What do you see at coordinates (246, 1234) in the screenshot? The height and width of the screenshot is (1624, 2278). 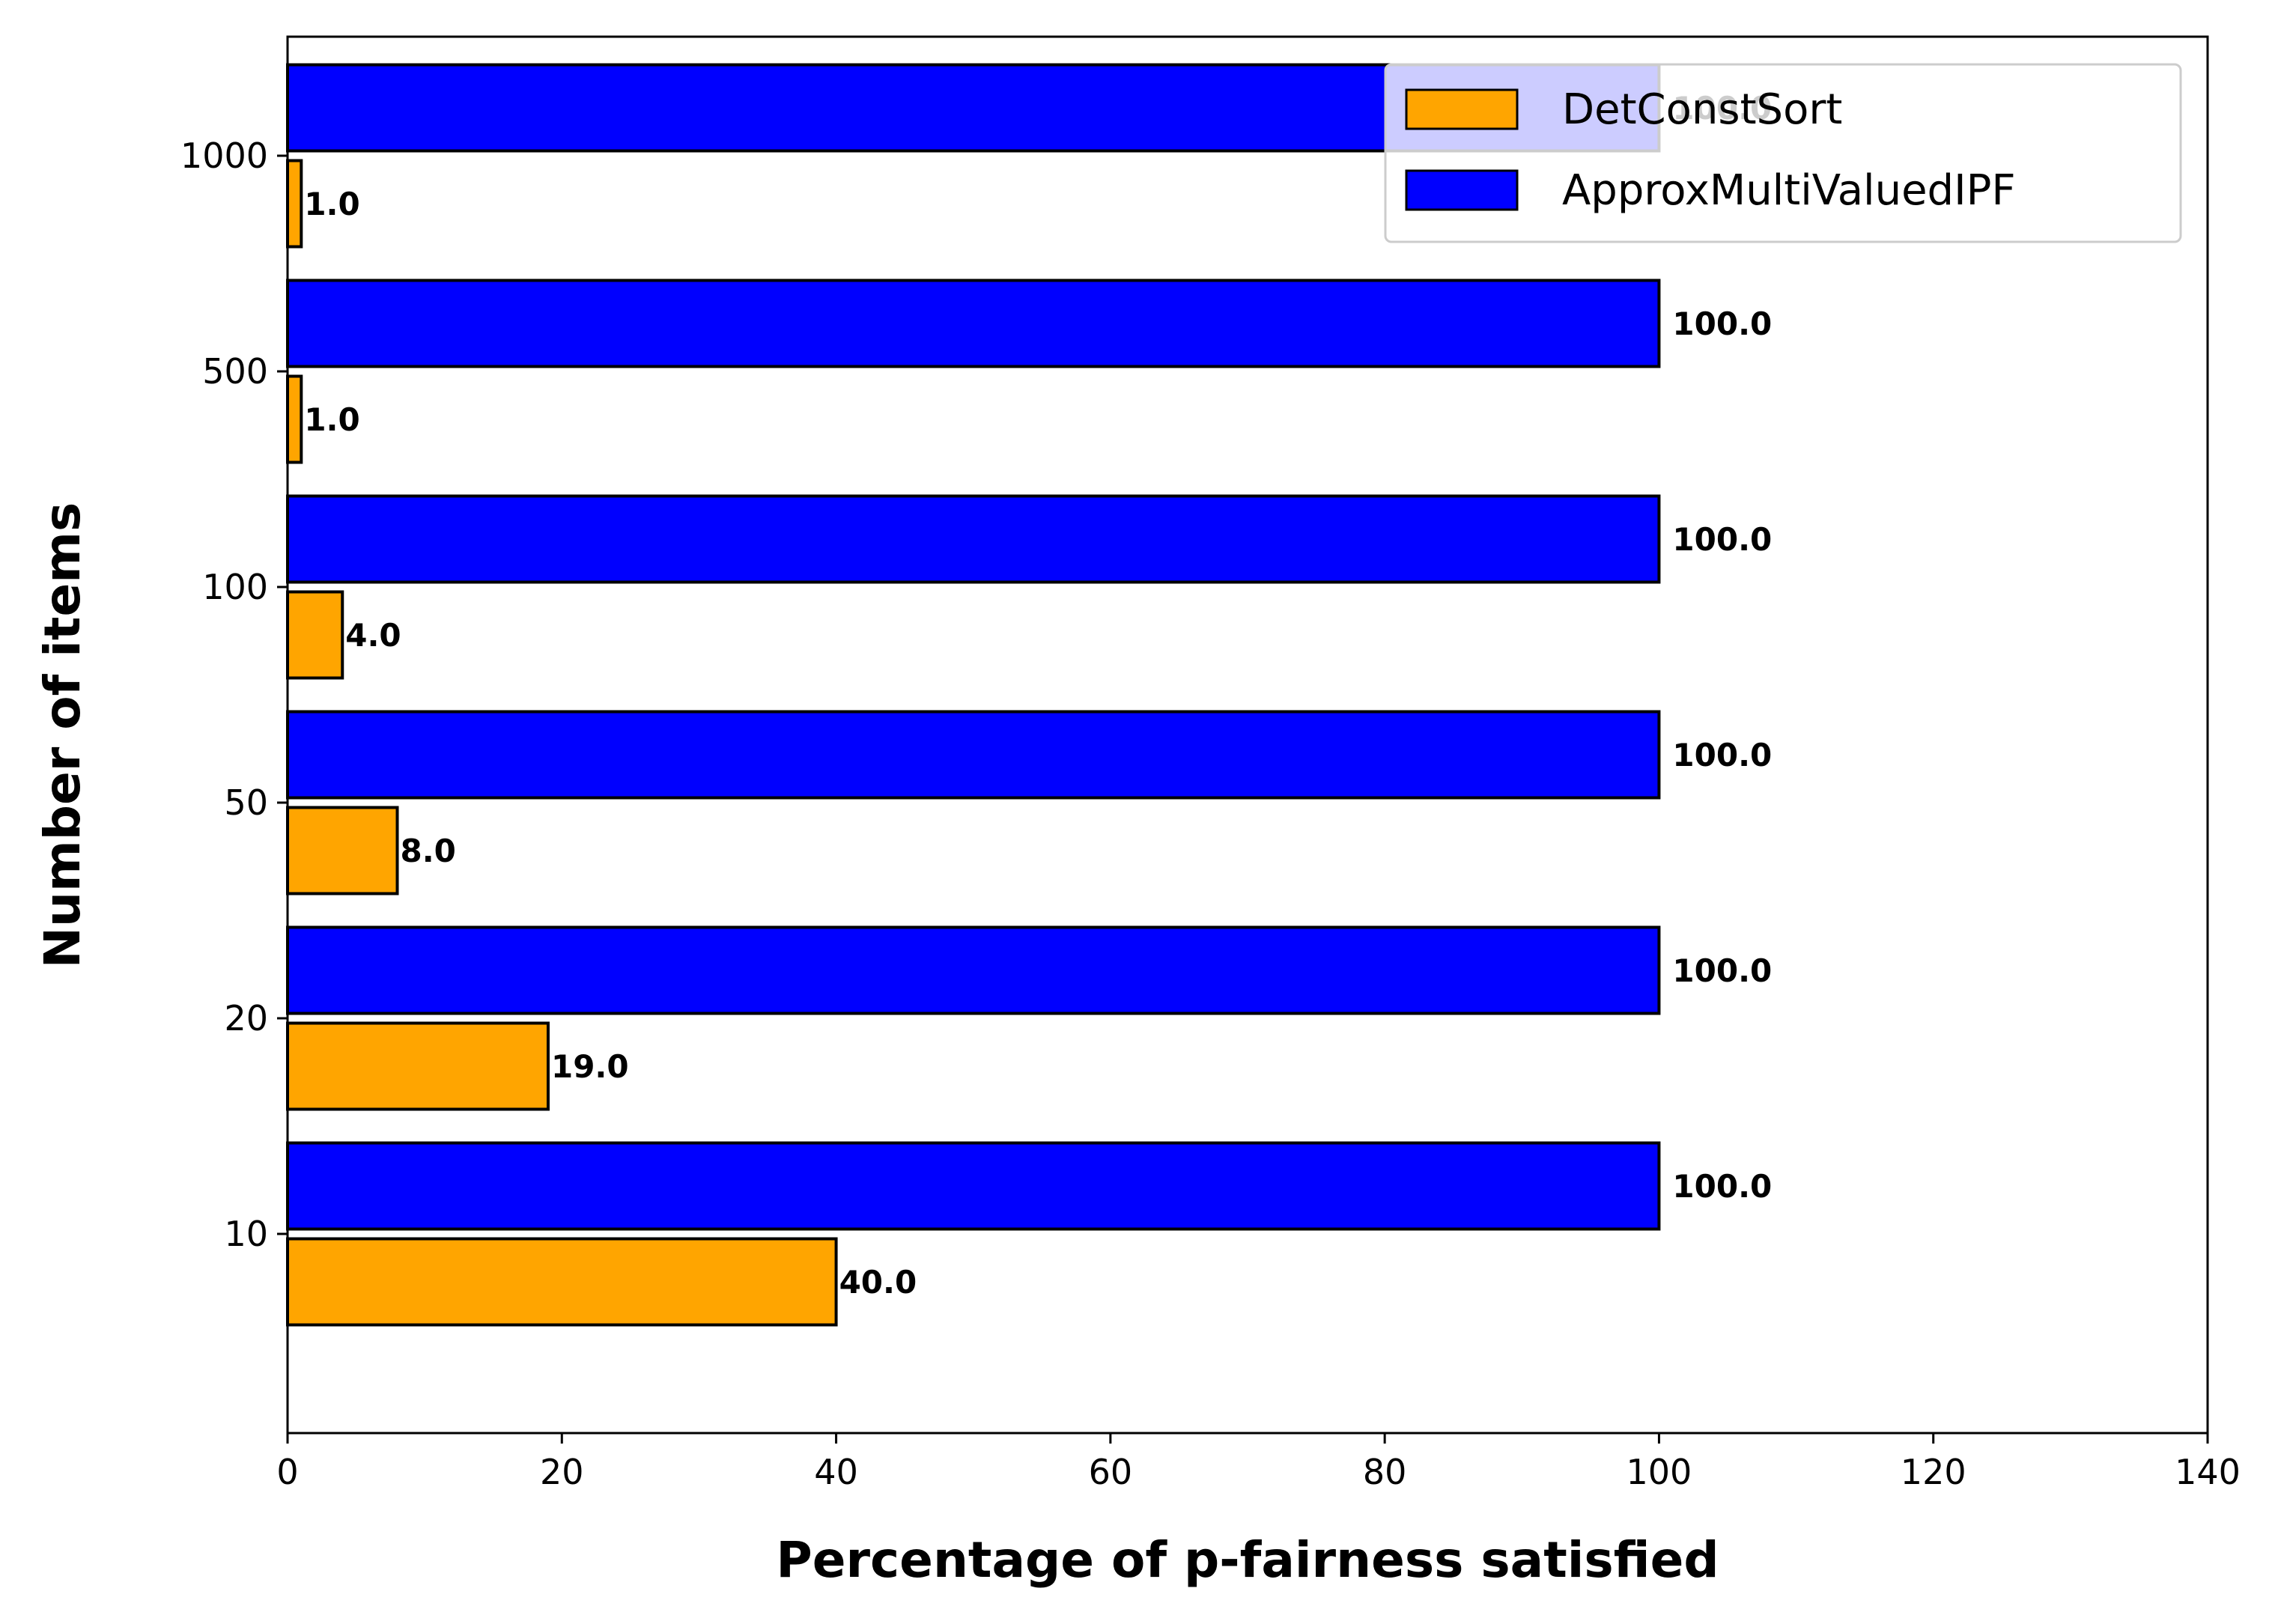 I see `y-tick-label-10: 10` at bounding box center [246, 1234].